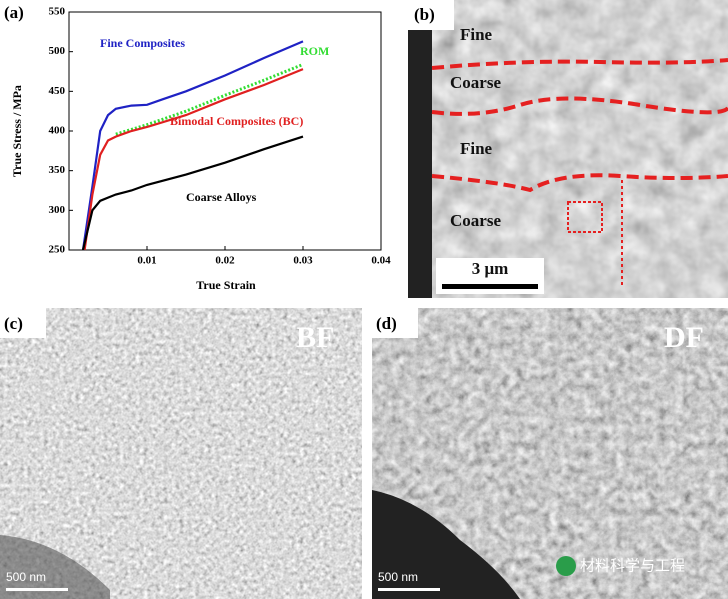  What do you see at coordinates (315, 337) in the screenshot?
I see `mode-label: BF` at bounding box center [315, 337].